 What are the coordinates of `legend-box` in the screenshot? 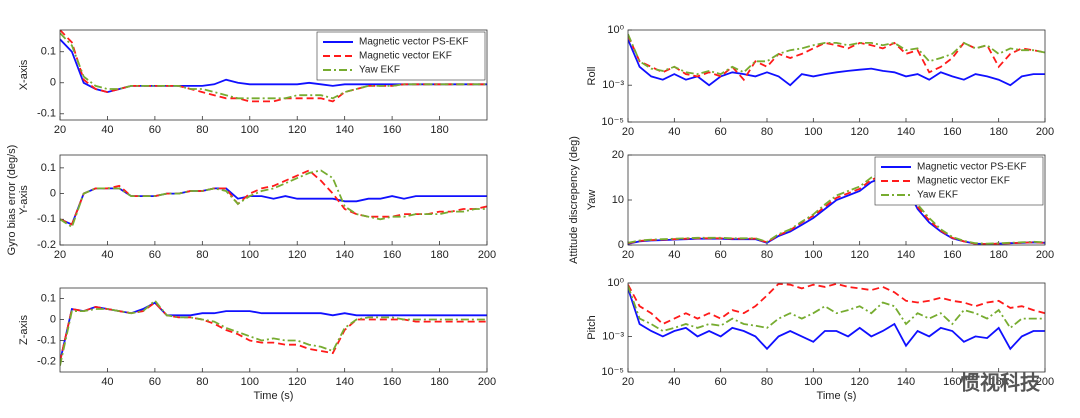 It's located at (401, 56).